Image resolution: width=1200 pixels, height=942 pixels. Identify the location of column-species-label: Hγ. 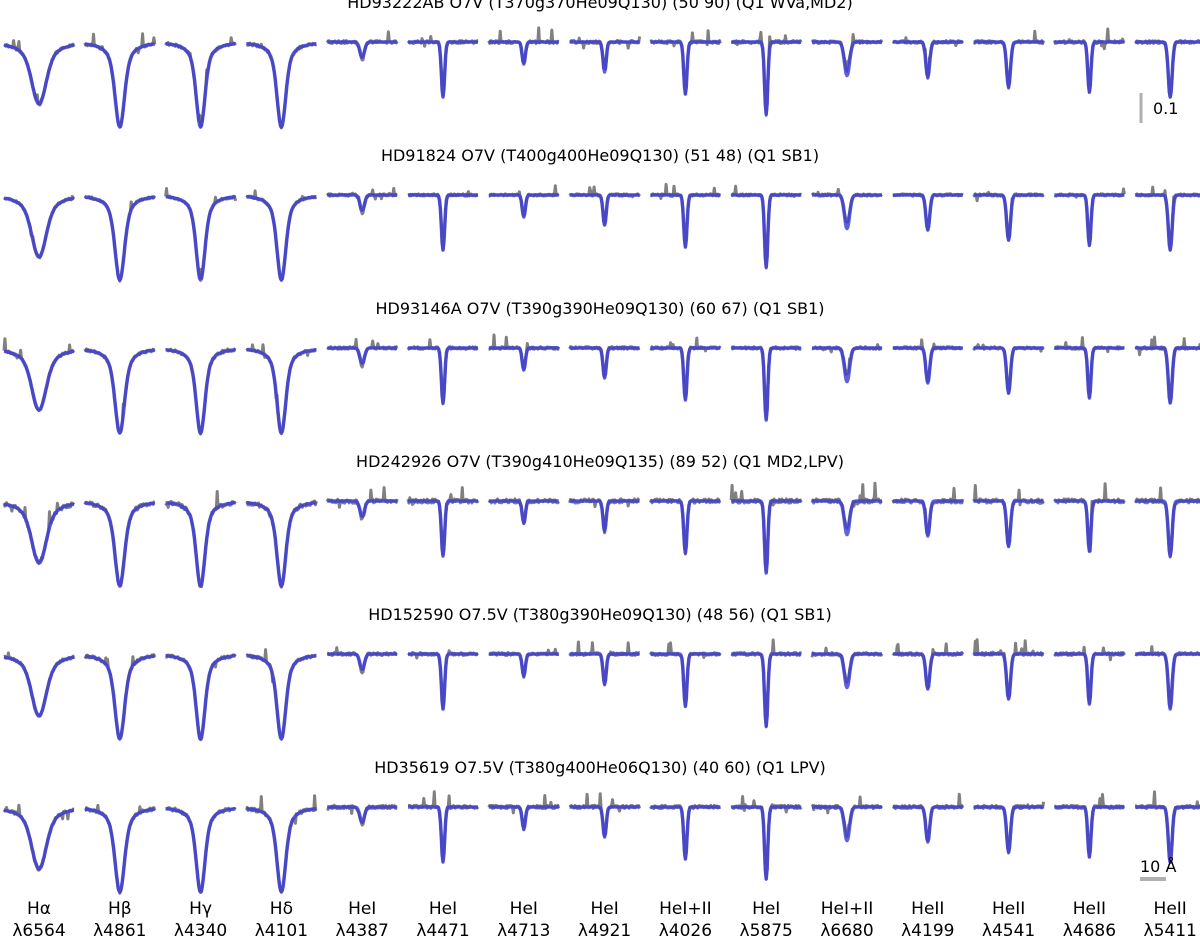
(200, 909).